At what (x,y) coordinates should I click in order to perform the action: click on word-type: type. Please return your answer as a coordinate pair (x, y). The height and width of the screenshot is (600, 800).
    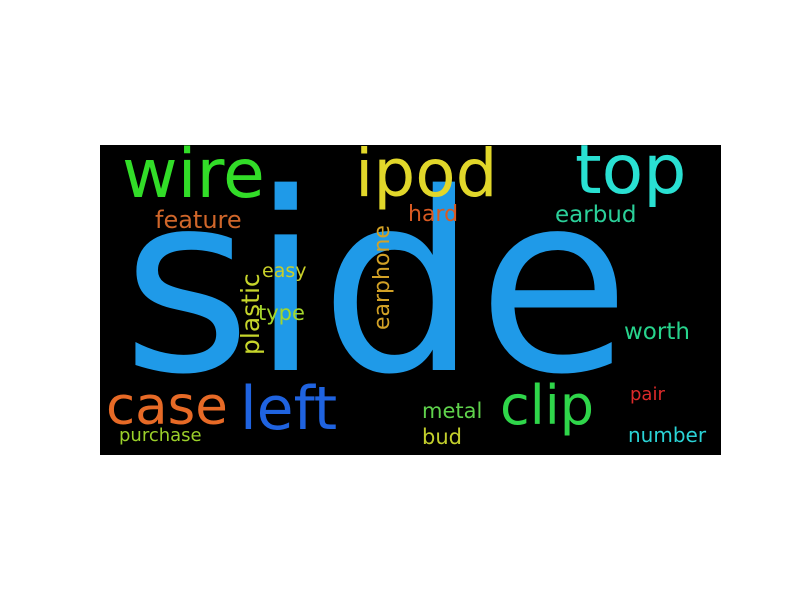
    Looking at the image, I should click on (281, 313).